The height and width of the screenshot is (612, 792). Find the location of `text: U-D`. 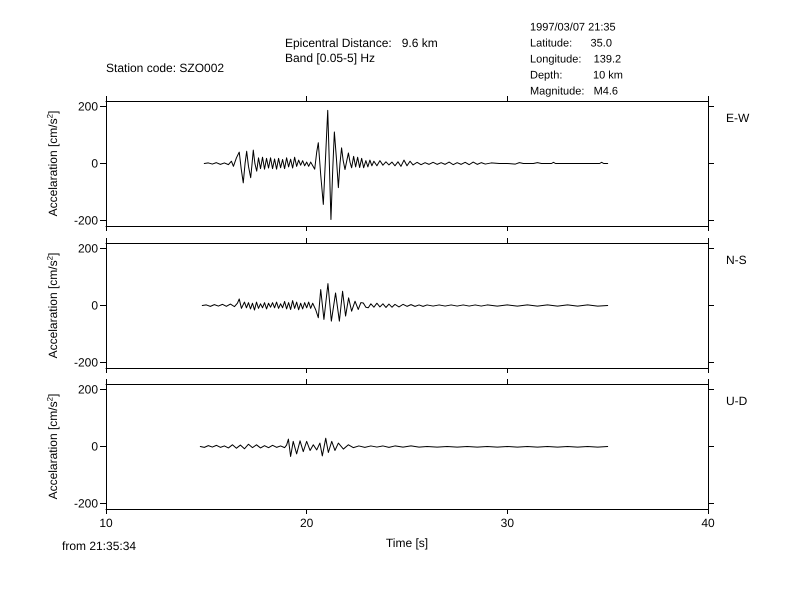

text: U-D is located at coordinates (737, 401).